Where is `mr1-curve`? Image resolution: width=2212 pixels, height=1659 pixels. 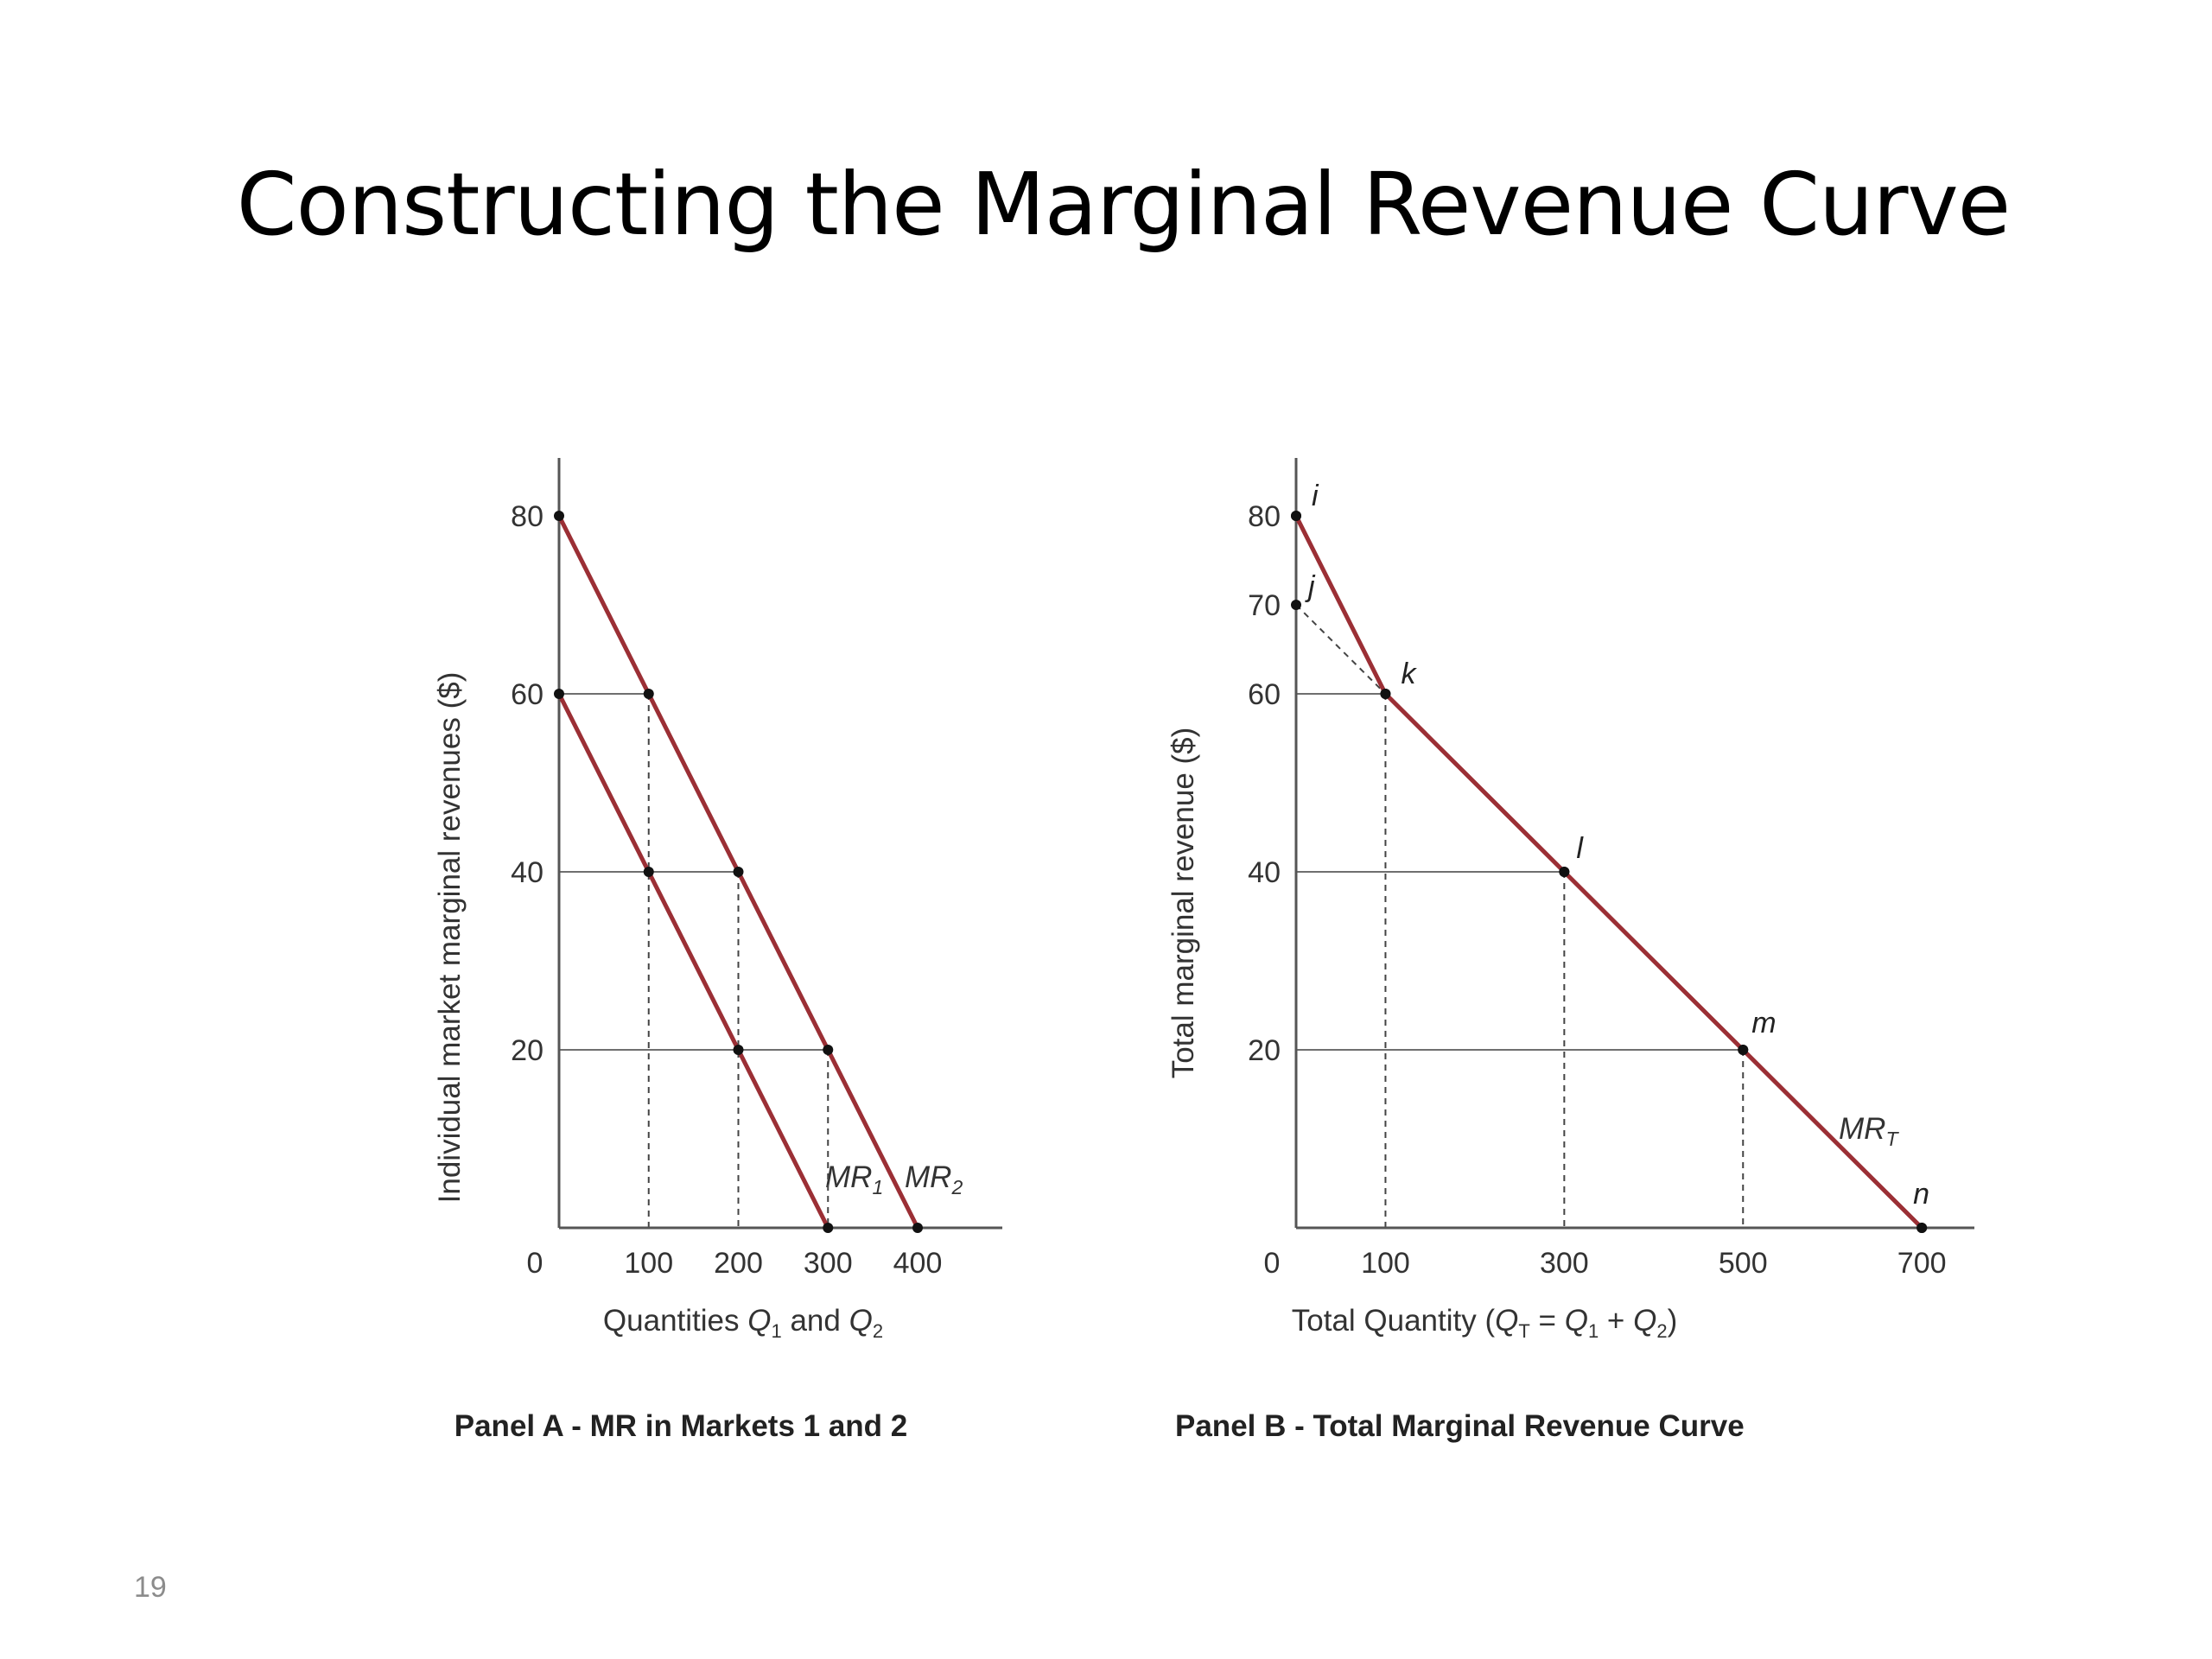 mr1-curve is located at coordinates (693, 961).